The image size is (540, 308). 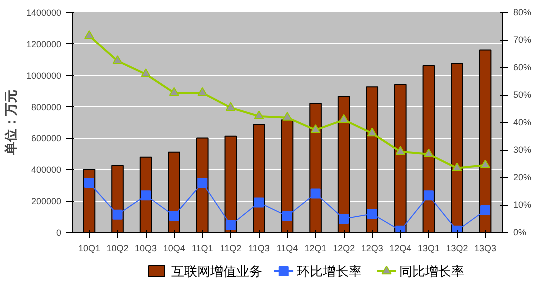 What do you see at coordinates (46, 170) in the screenshot?
I see `y-tick-label: 400000` at bounding box center [46, 170].